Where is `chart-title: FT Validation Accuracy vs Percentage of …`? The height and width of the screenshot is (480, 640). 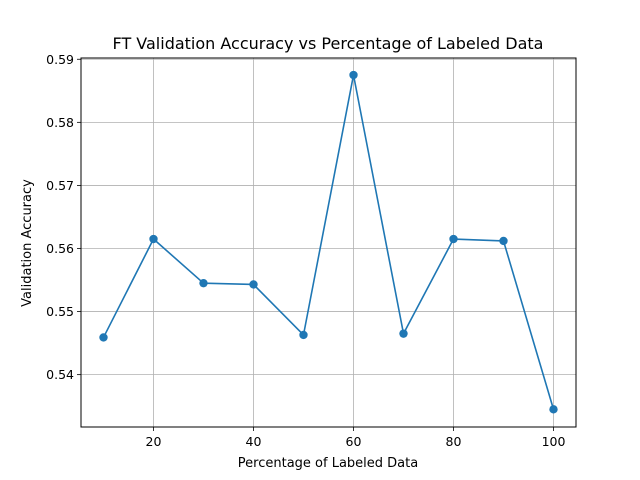 chart-title: FT Validation Accuracy vs Percentage of … is located at coordinates (328, 43).